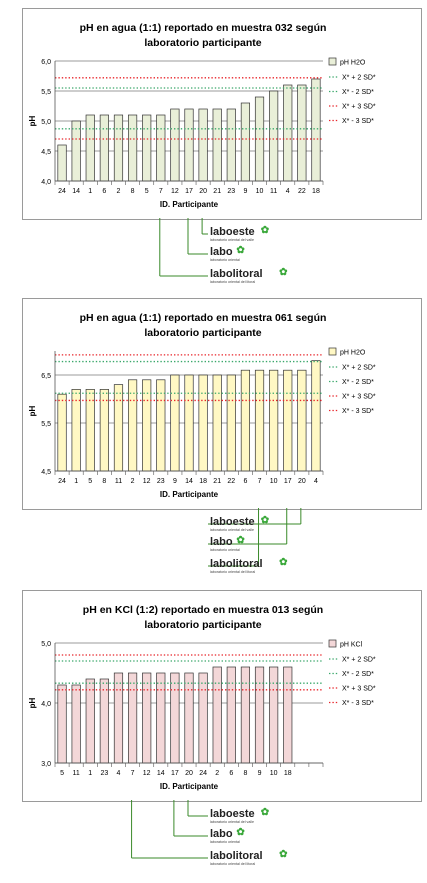  I want to click on x-tick-label: 12, so click(175, 191).